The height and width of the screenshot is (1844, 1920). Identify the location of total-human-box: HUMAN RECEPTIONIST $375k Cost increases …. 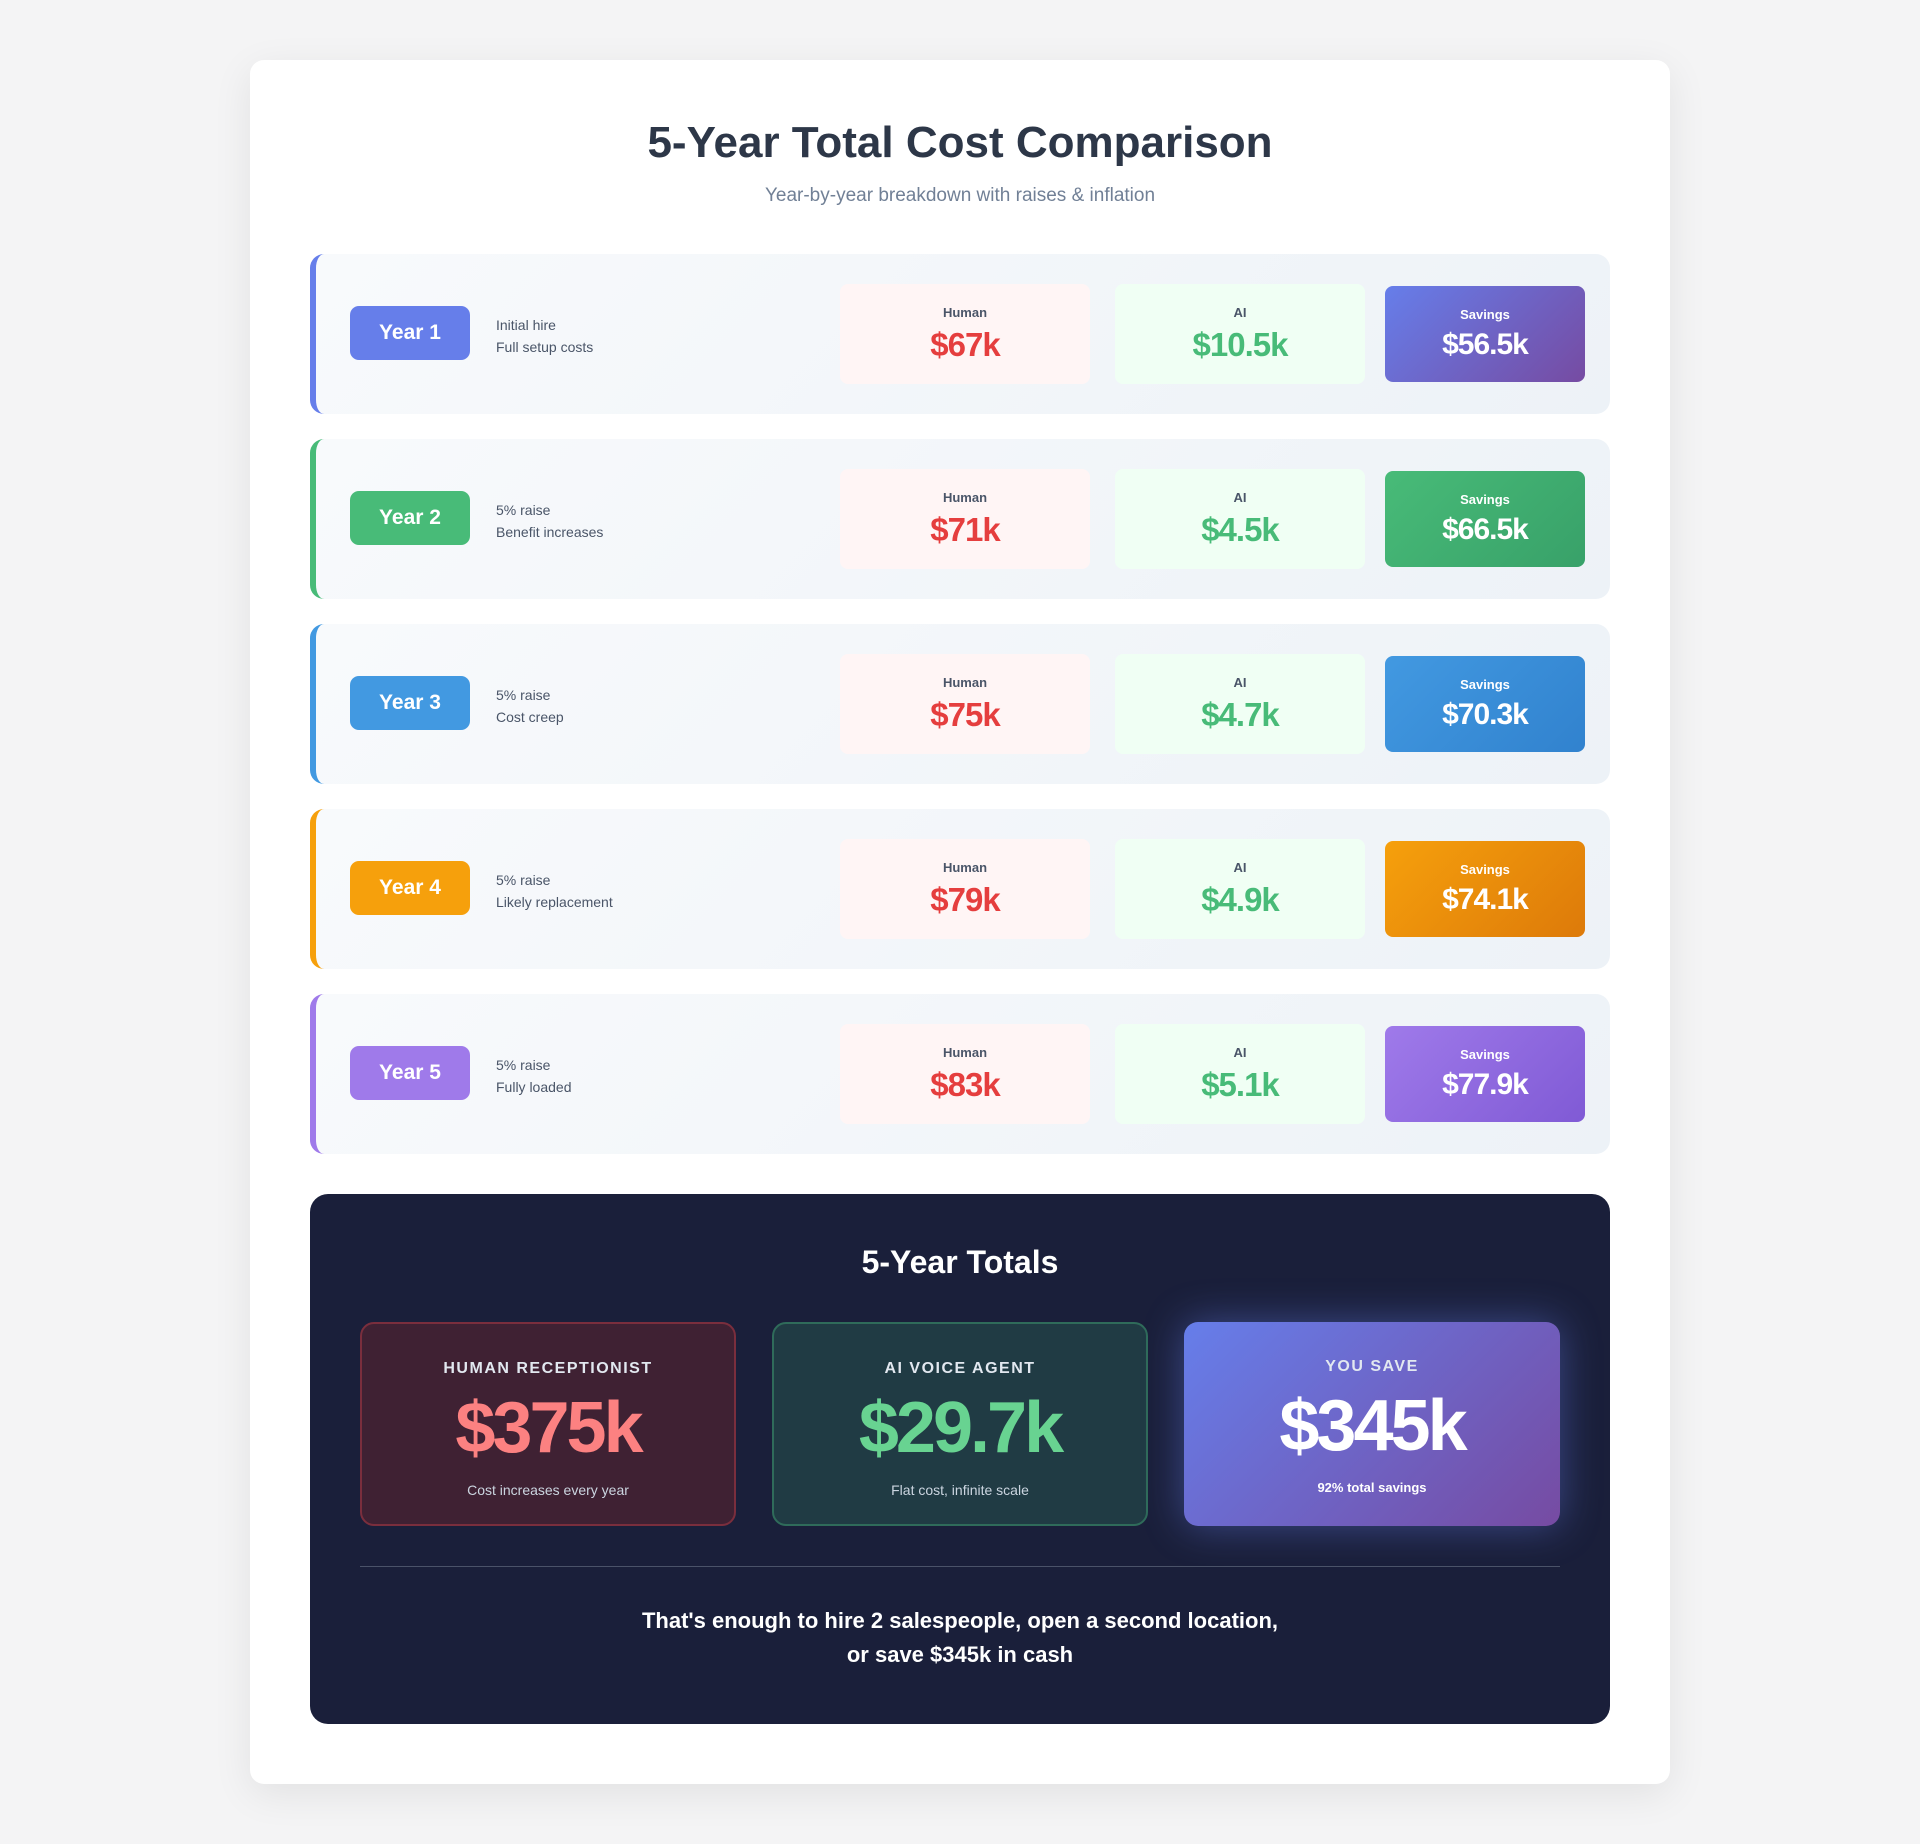
(548, 1424).